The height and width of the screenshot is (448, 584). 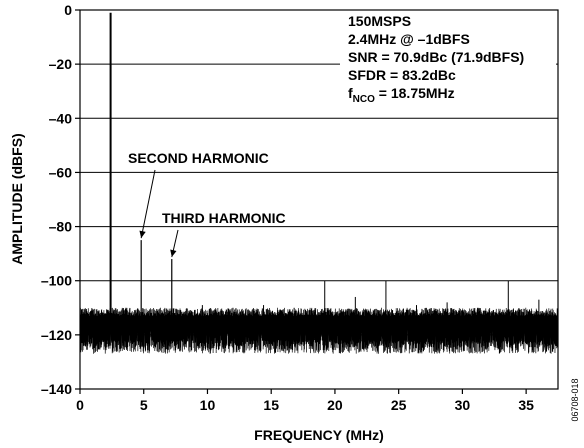 What do you see at coordinates (305, 401) in the screenshot?
I see `x-axis-ticks: 0 5 10 15 20 25 30 35` at bounding box center [305, 401].